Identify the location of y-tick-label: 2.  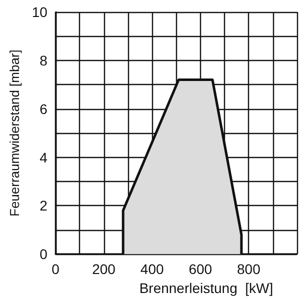
(44, 206).